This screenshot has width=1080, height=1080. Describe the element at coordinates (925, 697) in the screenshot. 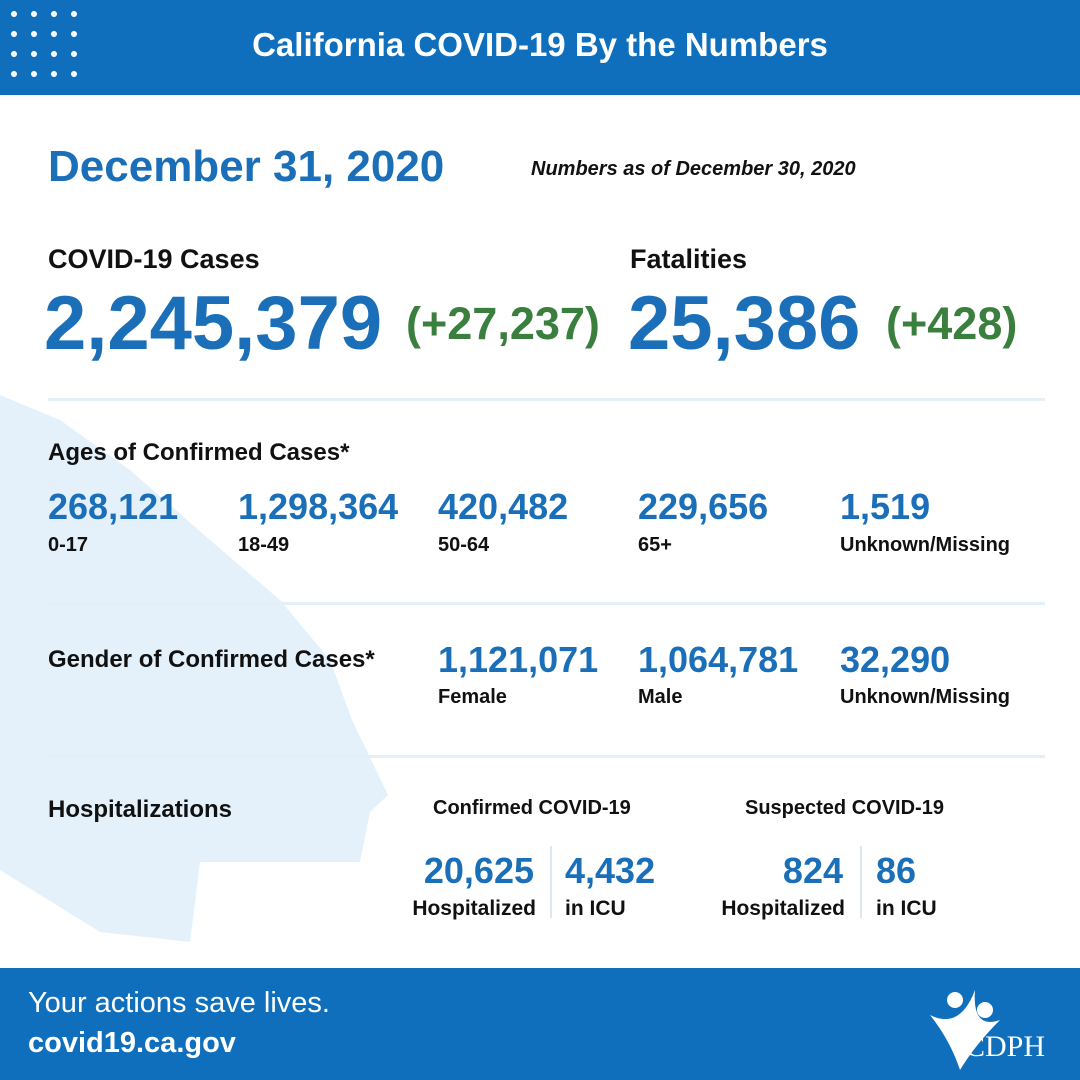

I see `gender-label: Unknown/Missing` at that location.